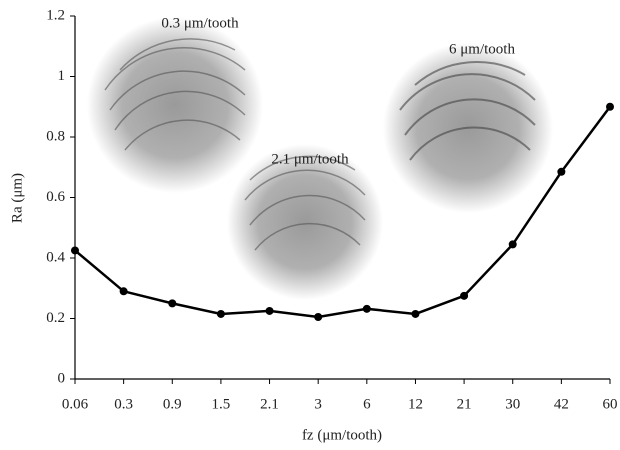 The image size is (620, 450). Describe the element at coordinates (200, 23) in the screenshot. I see `annotation: 0.3 μm/tooth` at that location.